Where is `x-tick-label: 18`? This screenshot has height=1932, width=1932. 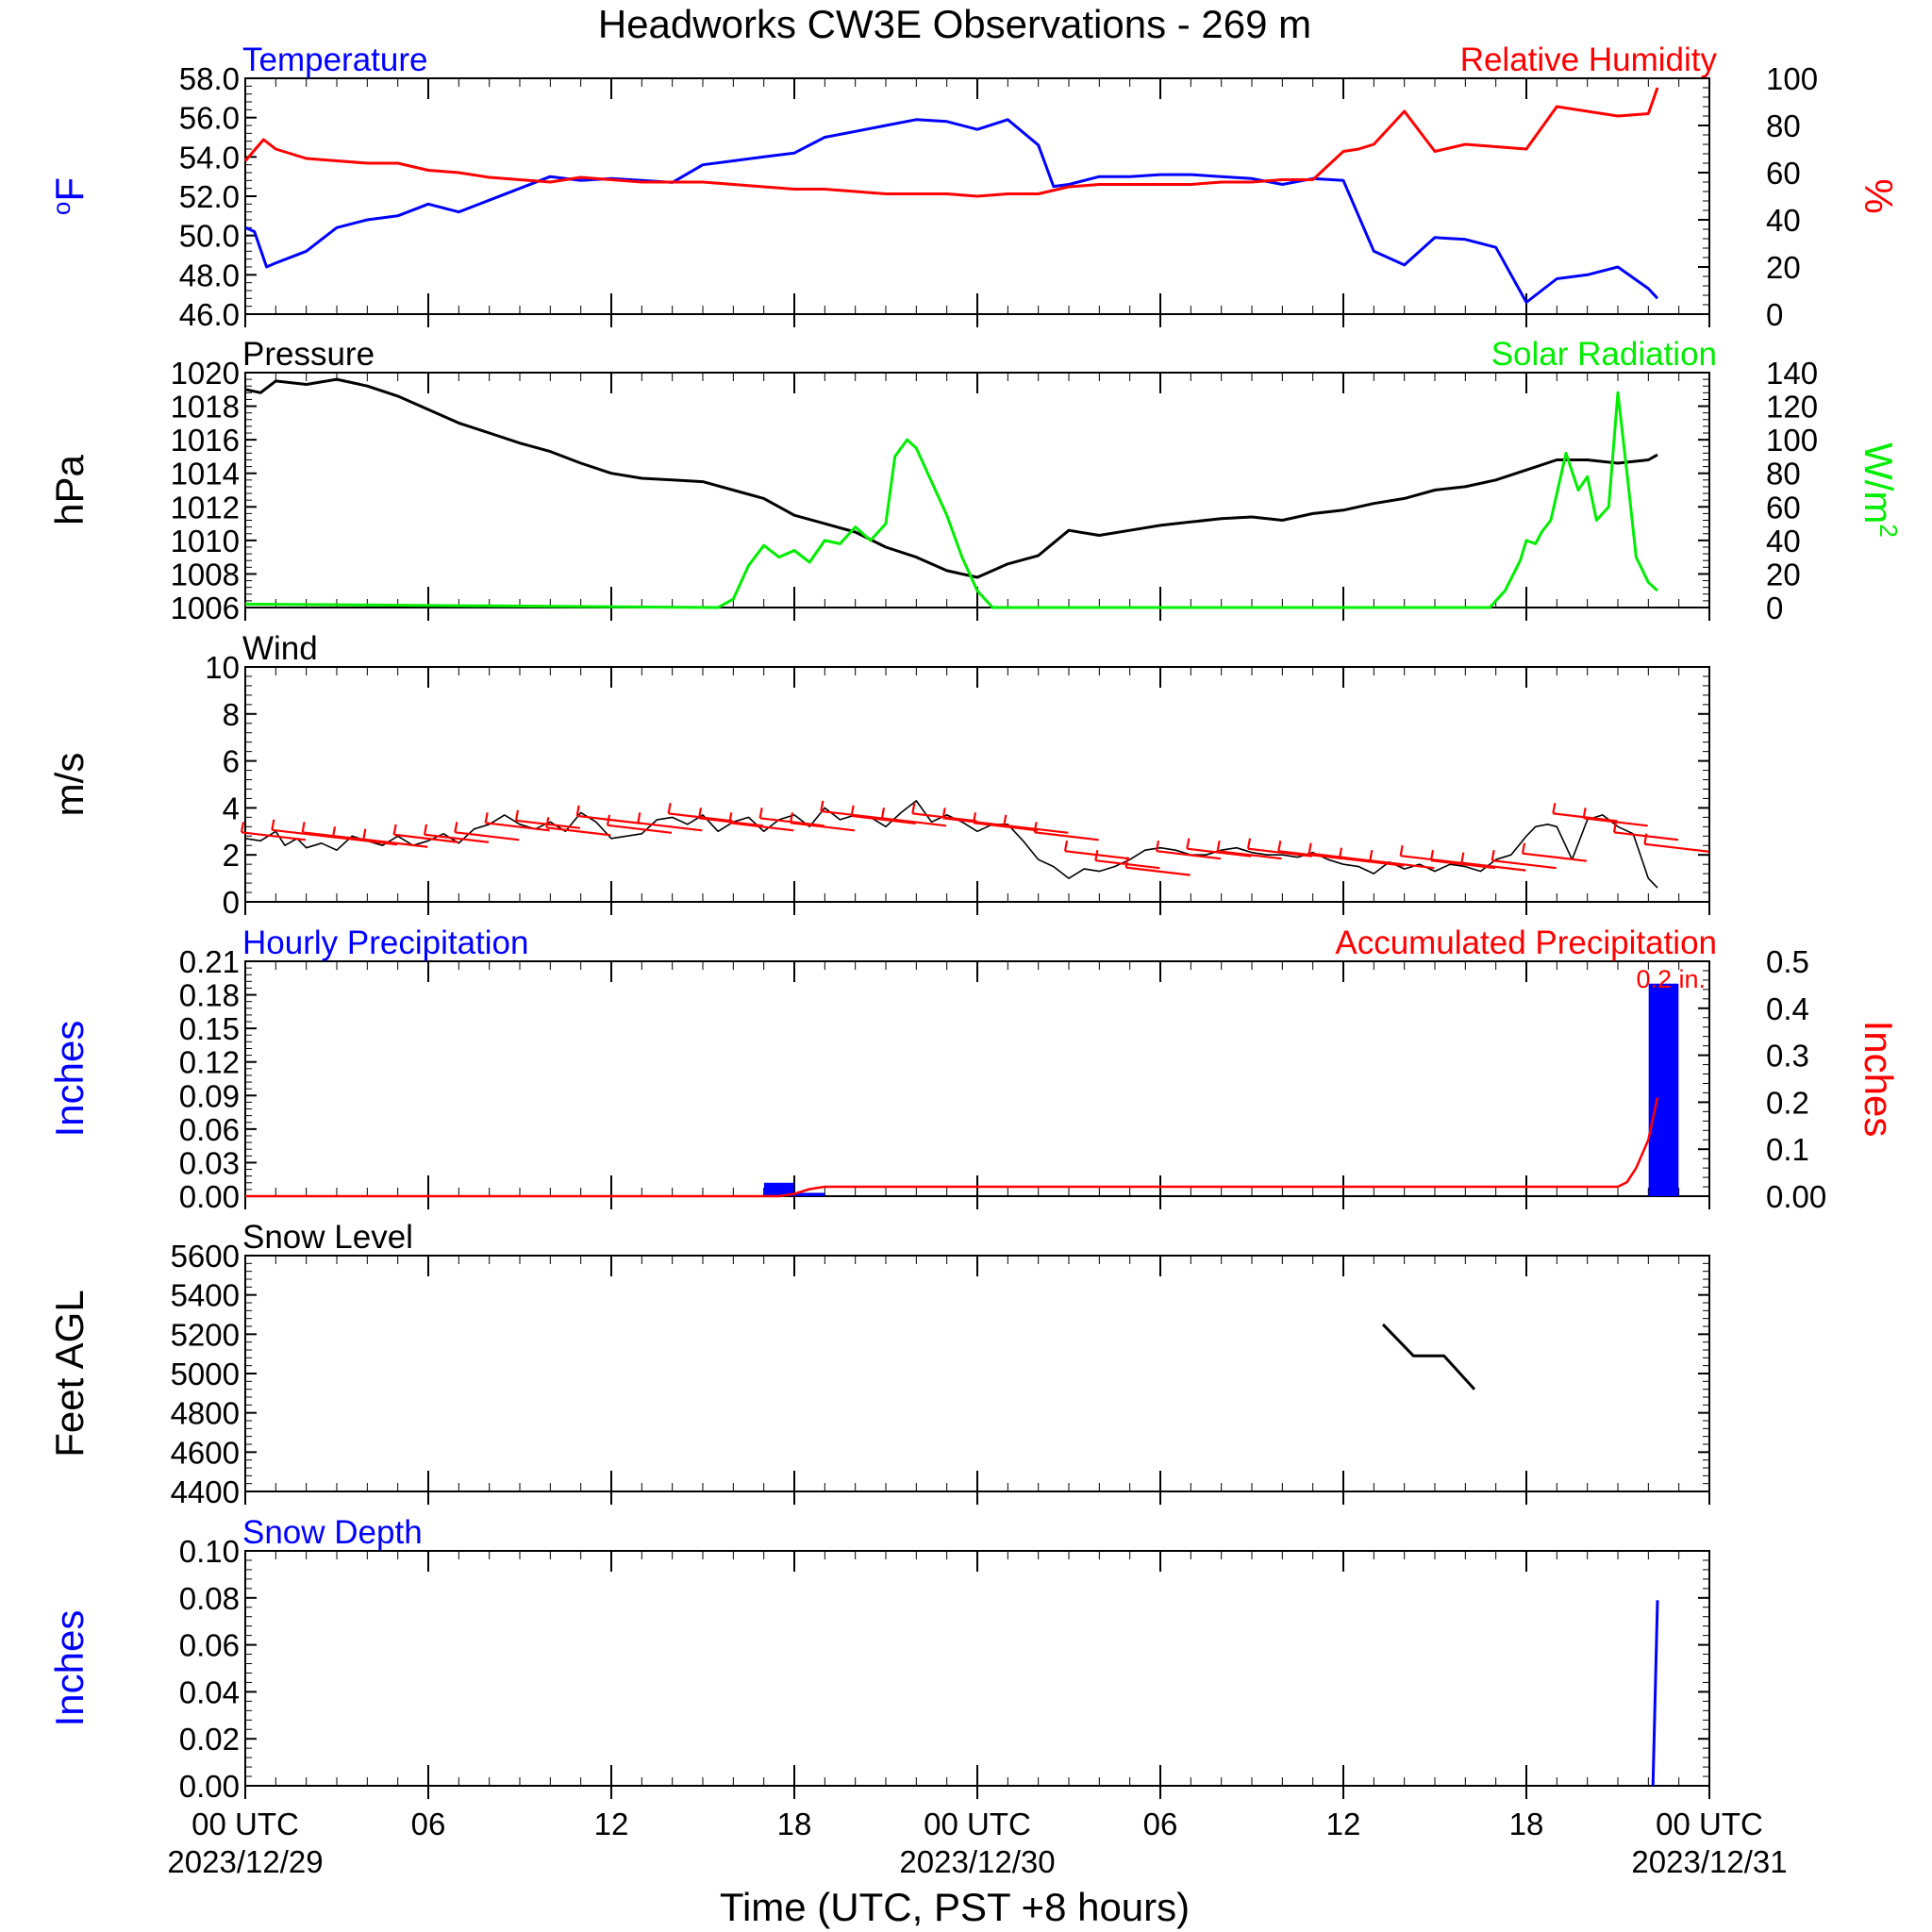
x-tick-label: 18 is located at coordinates (1527, 1824).